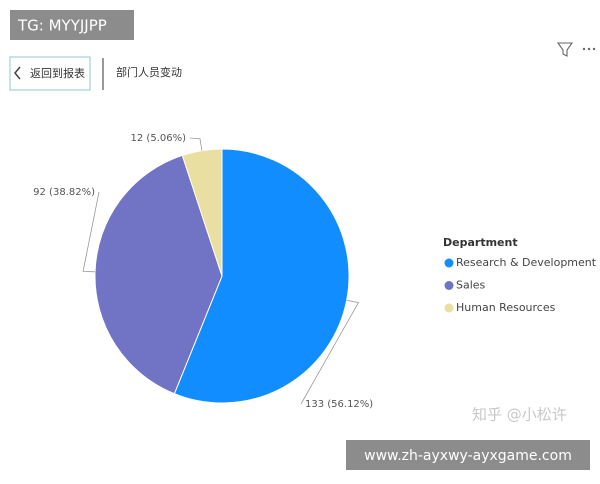 Image resolution: width=600 pixels, height=484 pixels. I want to click on page-title: 部门人员变动, so click(149, 72).